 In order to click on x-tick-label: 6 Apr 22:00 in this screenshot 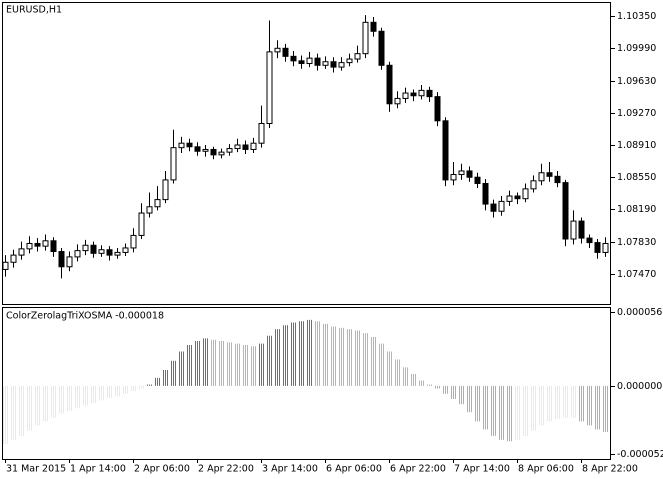, I will do `click(418, 469)`.